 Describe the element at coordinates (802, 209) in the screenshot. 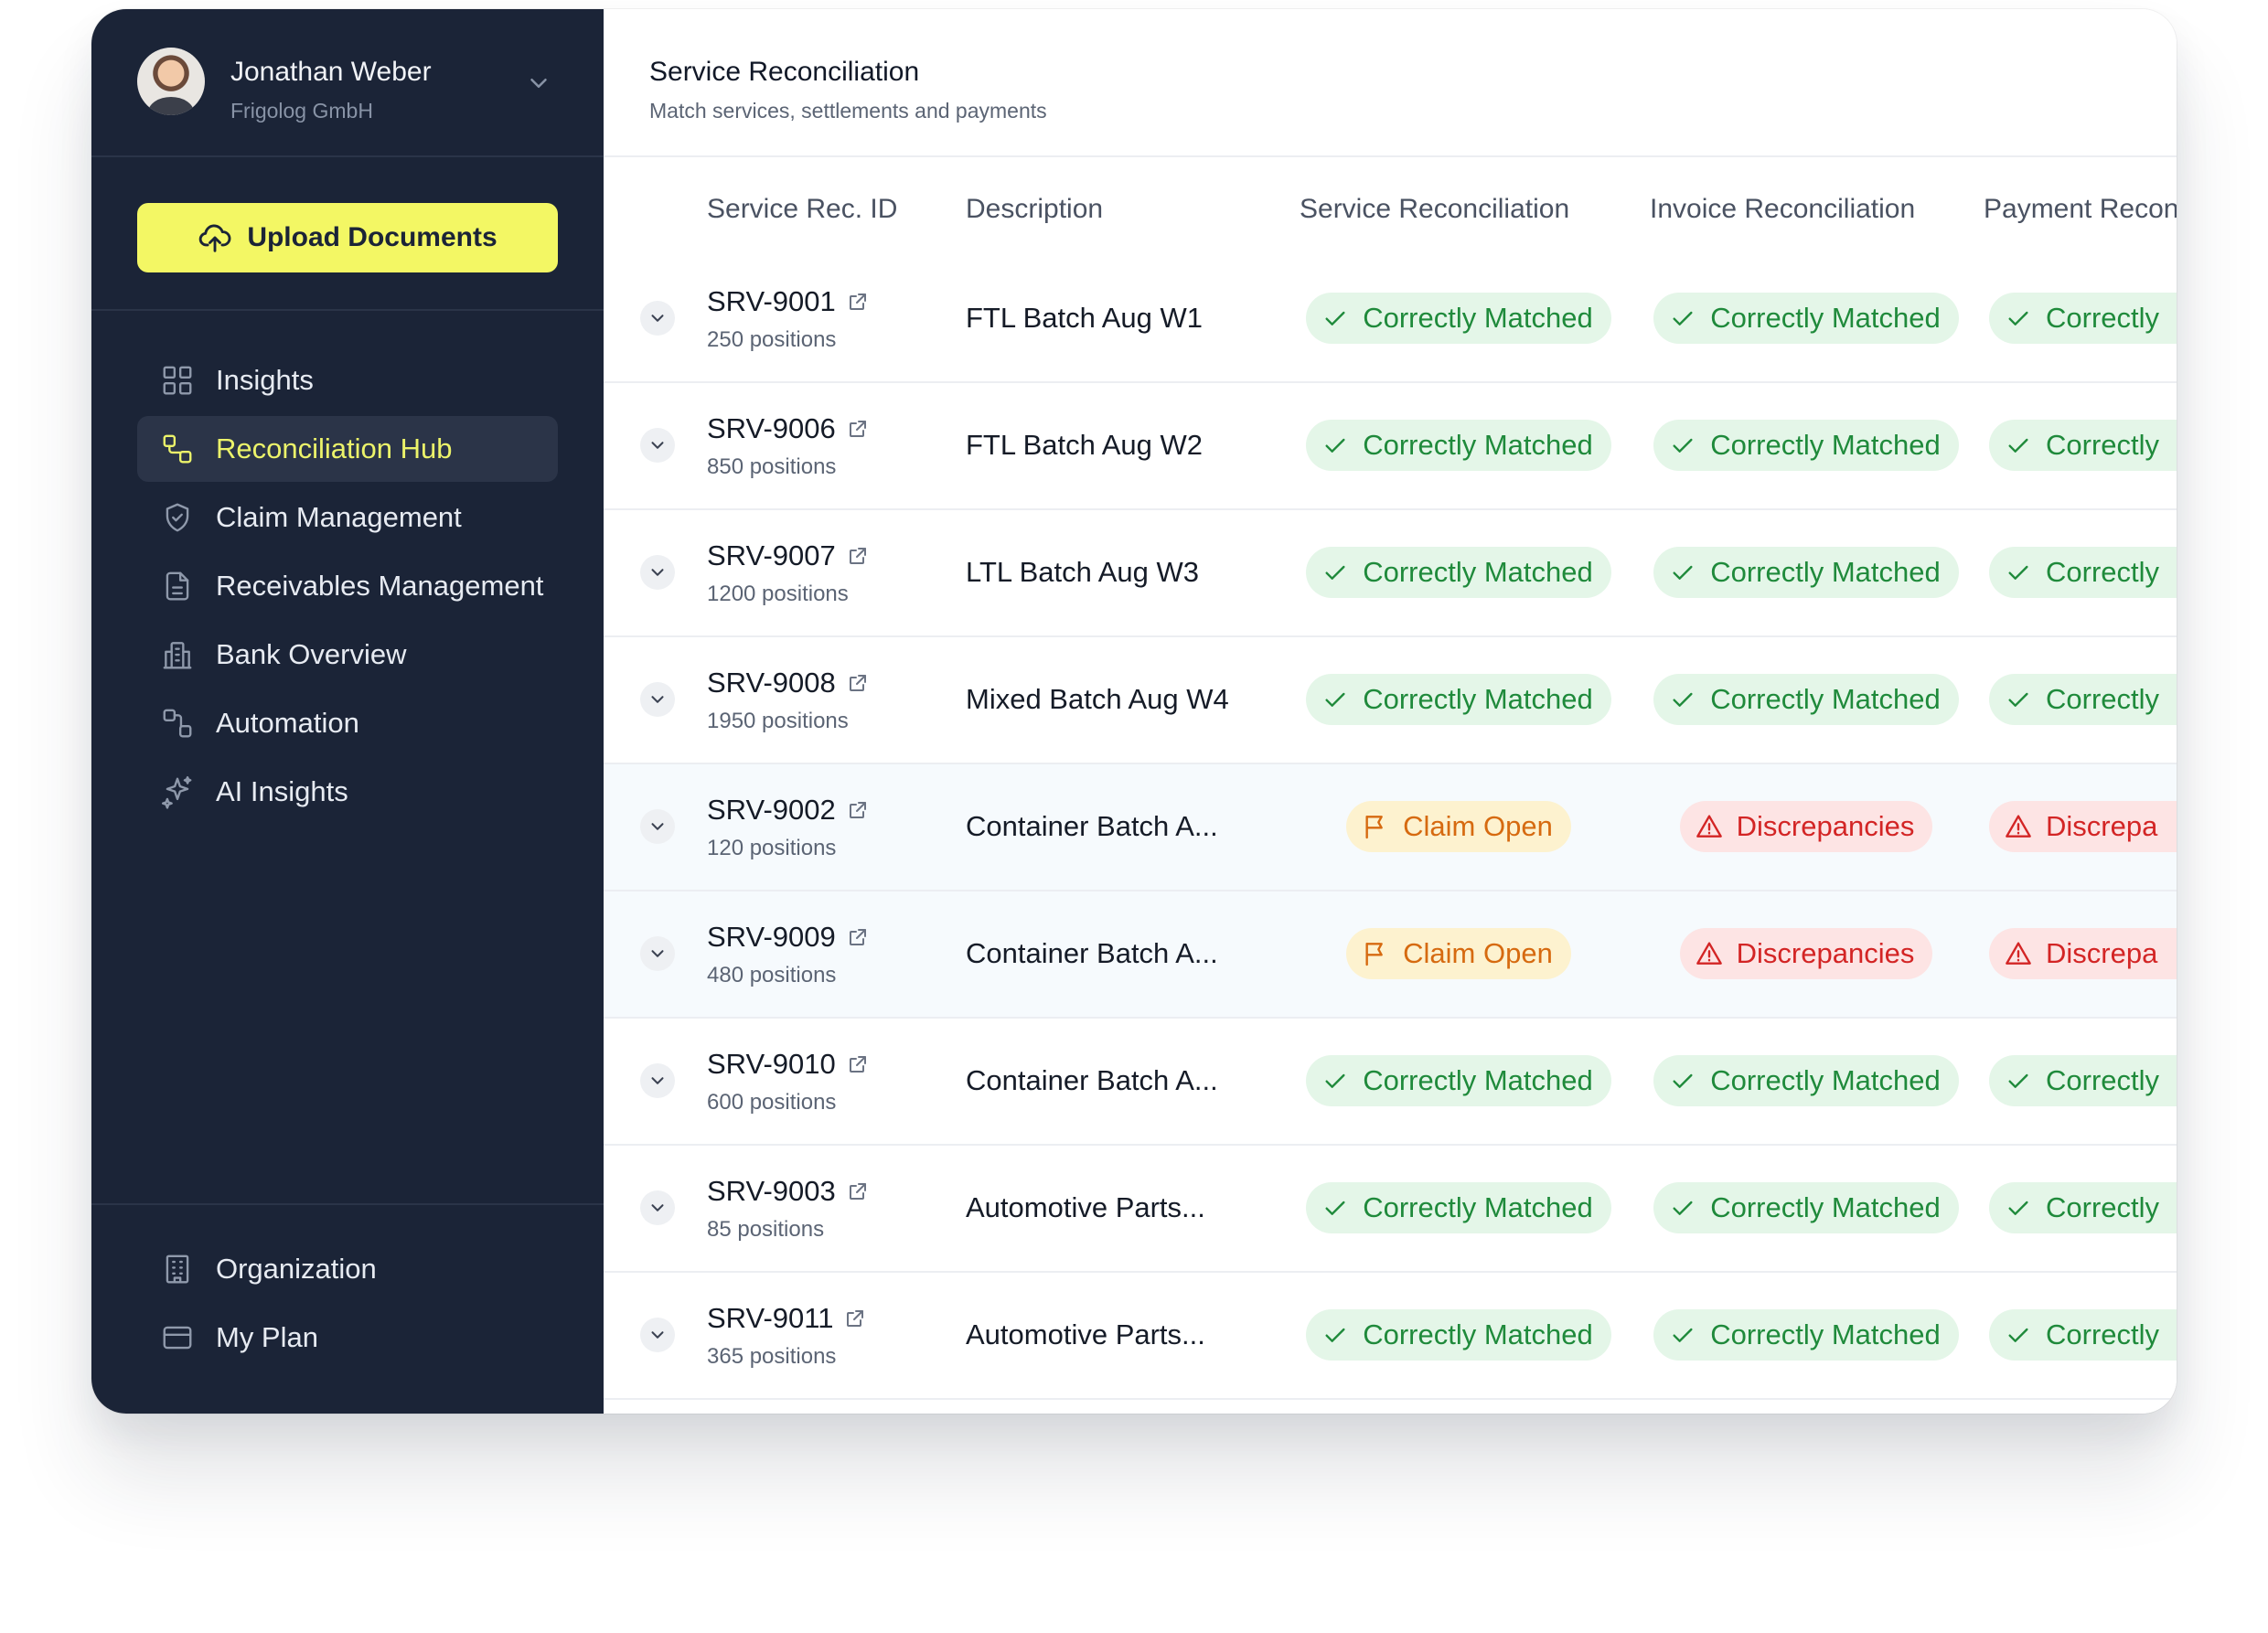

I see `column-header-id: Service Rec. ID` at that location.